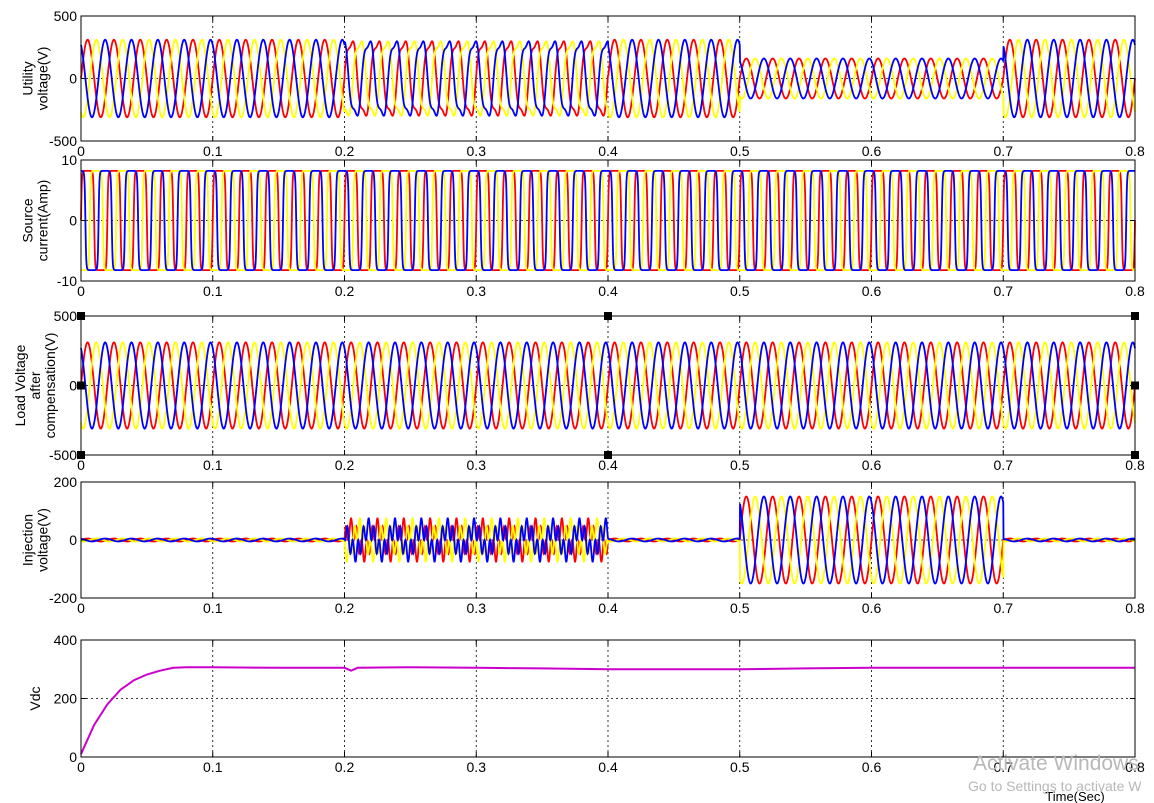 The image size is (1154, 803). What do you see at coordinates (67, 281) in the screenshot?
I see `y-tick-label: -10` at bounding box center [67, 281].